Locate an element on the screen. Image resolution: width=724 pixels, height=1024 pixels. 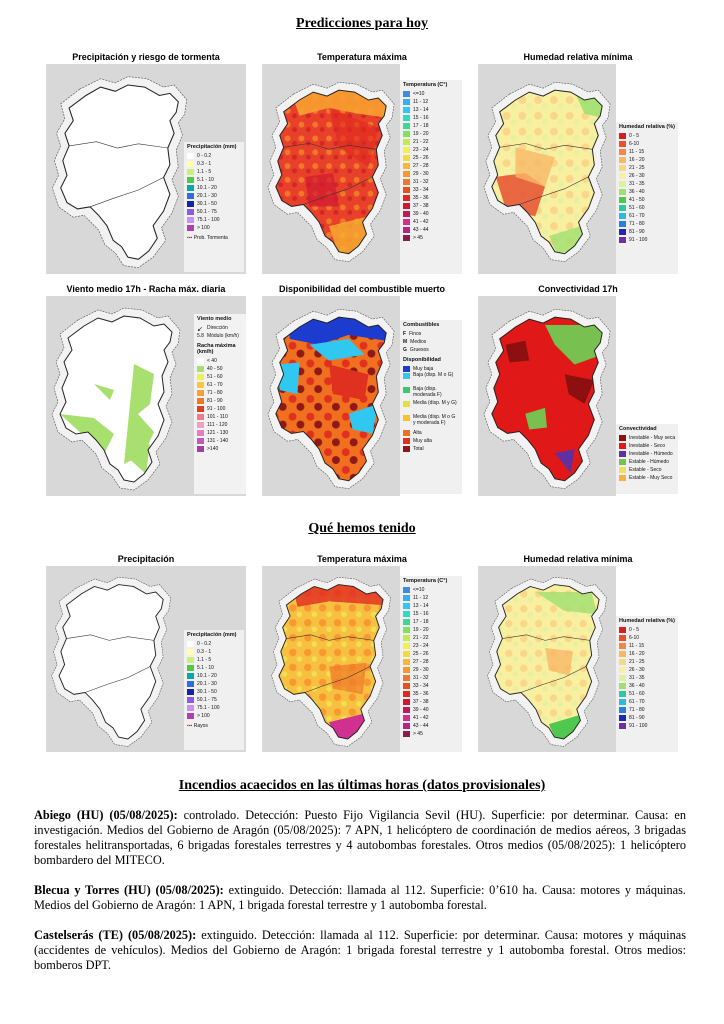
legend-item: 26 - 30 is located at coordinates (647, 176).